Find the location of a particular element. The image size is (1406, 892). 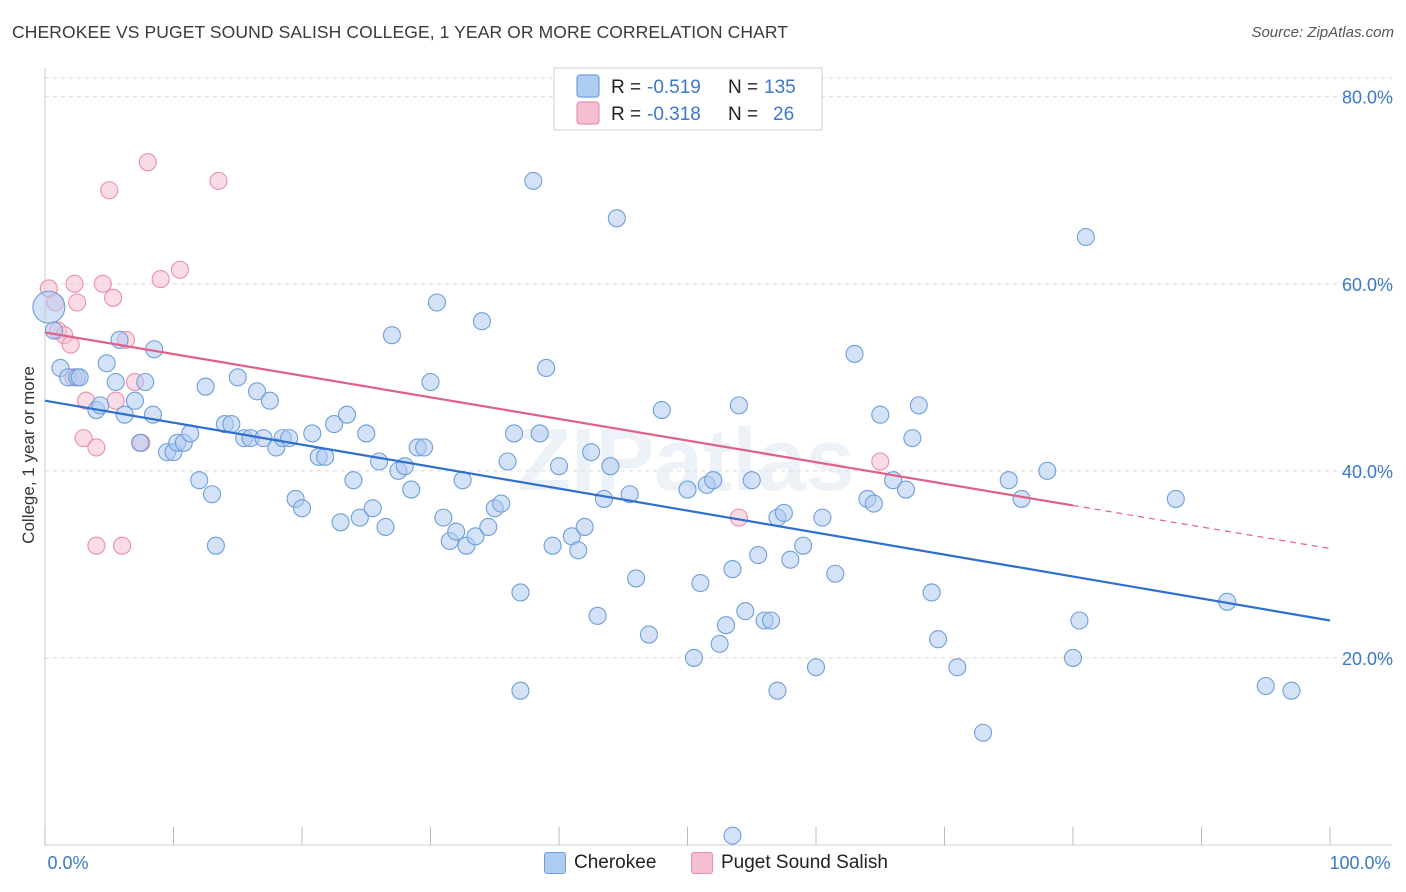

legend-swatch-puget-sound-salish is located at coordinates (588, 113).